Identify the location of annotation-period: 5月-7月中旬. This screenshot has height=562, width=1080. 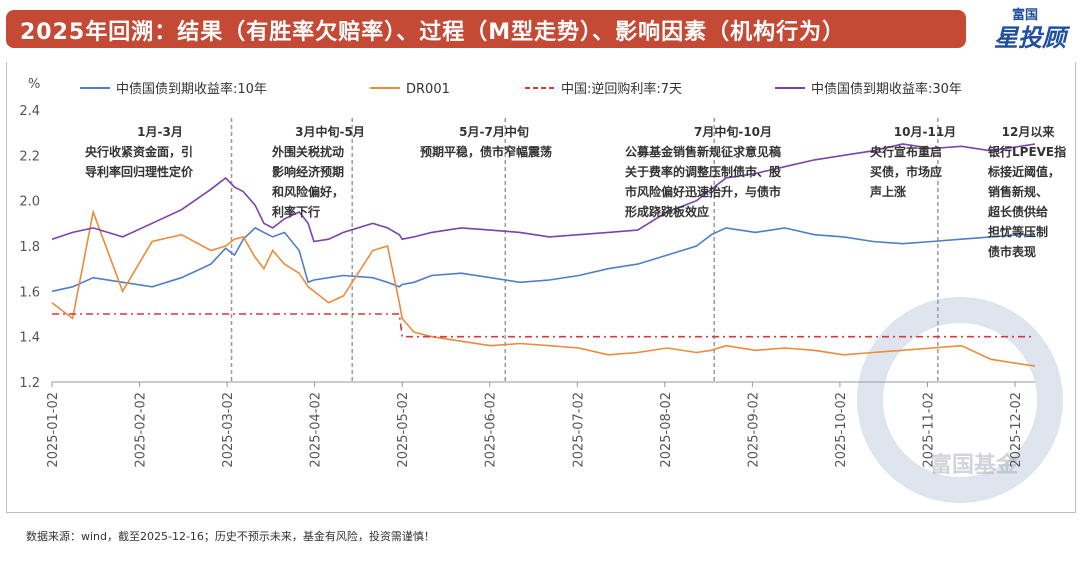
(494, 131).